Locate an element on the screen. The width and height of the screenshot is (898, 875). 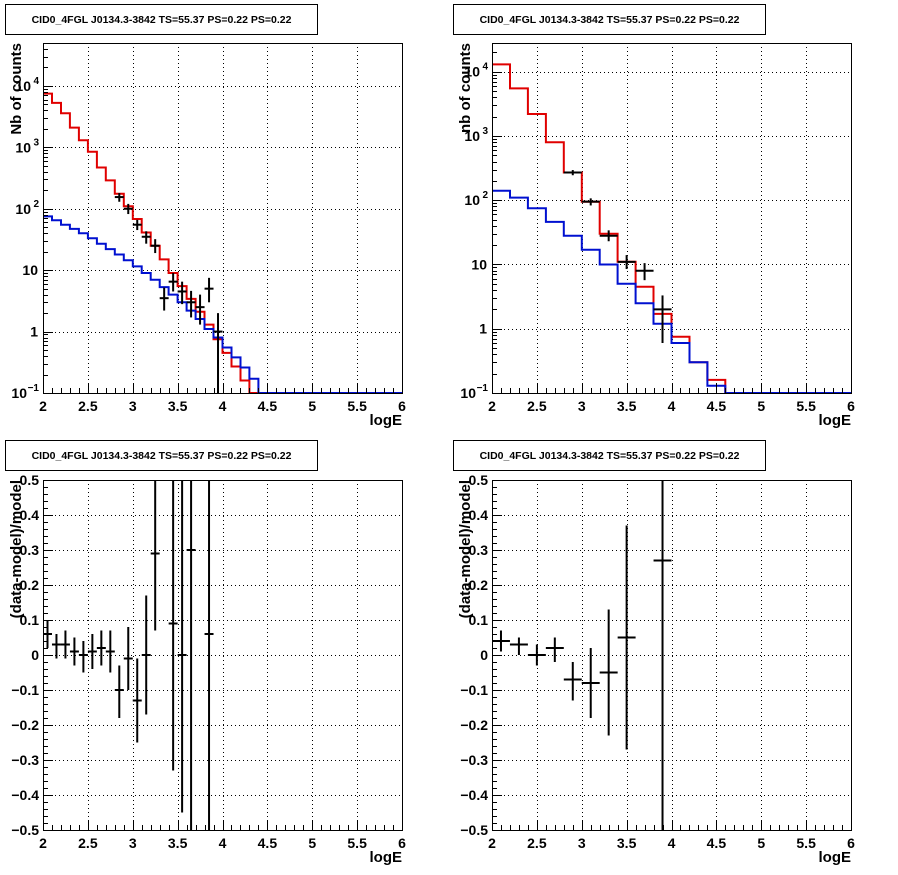
residual-points is located at coordinates (582, 655).